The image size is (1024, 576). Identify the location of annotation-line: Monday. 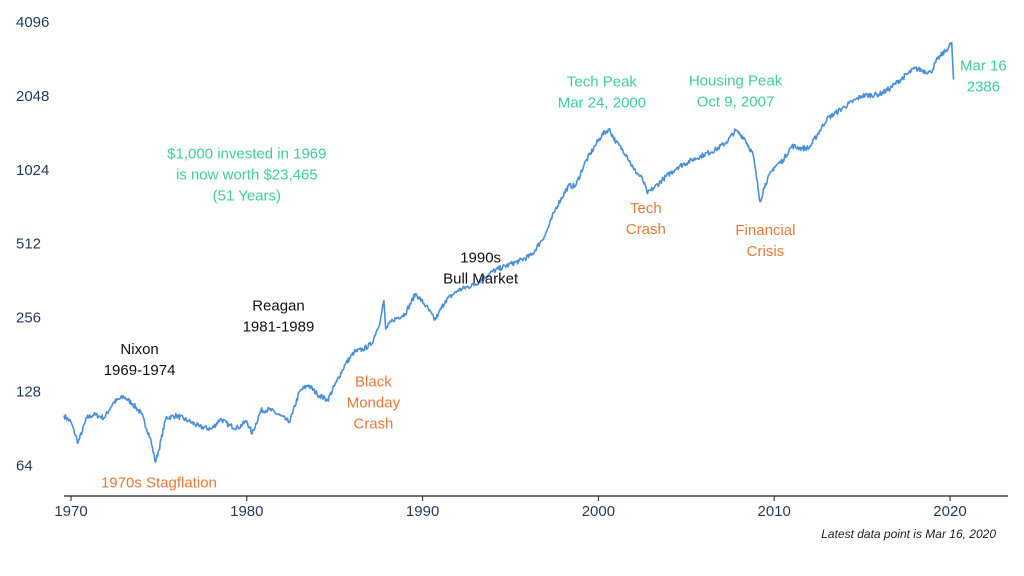
(374, 403).